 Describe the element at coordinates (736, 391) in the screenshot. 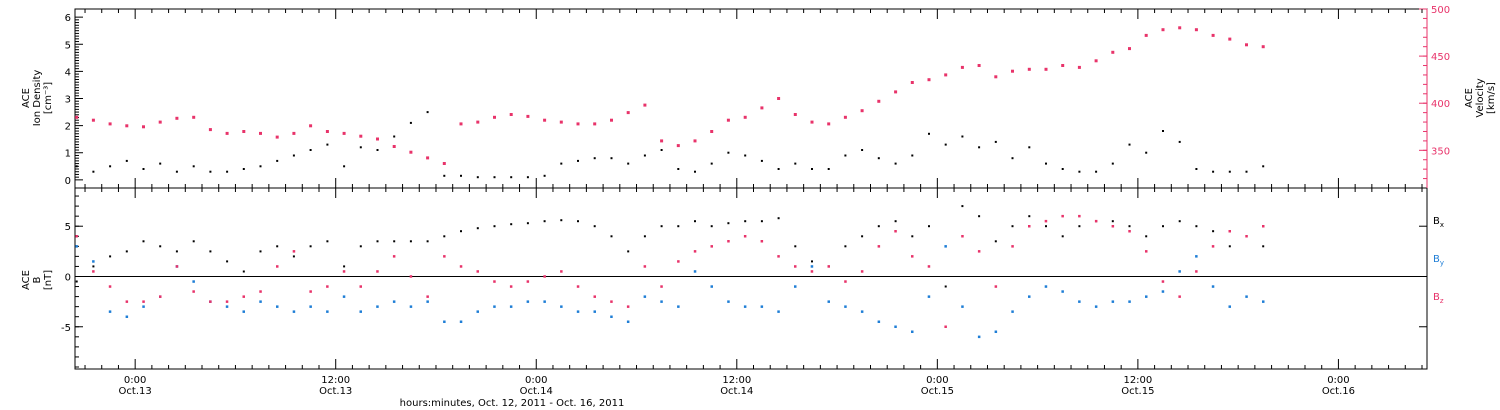

I see `x-tick-date-label: Oct.14` at that location.